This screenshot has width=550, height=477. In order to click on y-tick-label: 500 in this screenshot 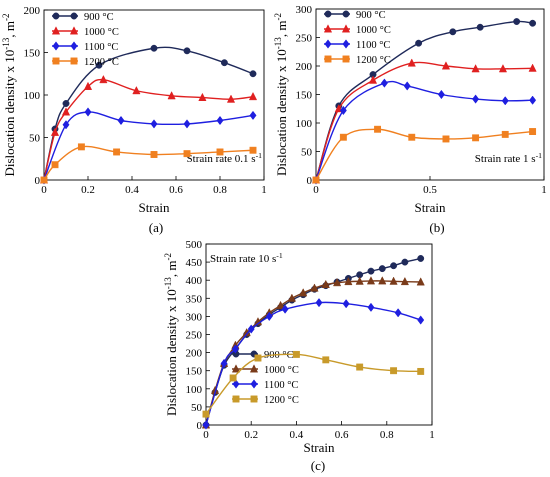, I will do `click(194, 245)`.